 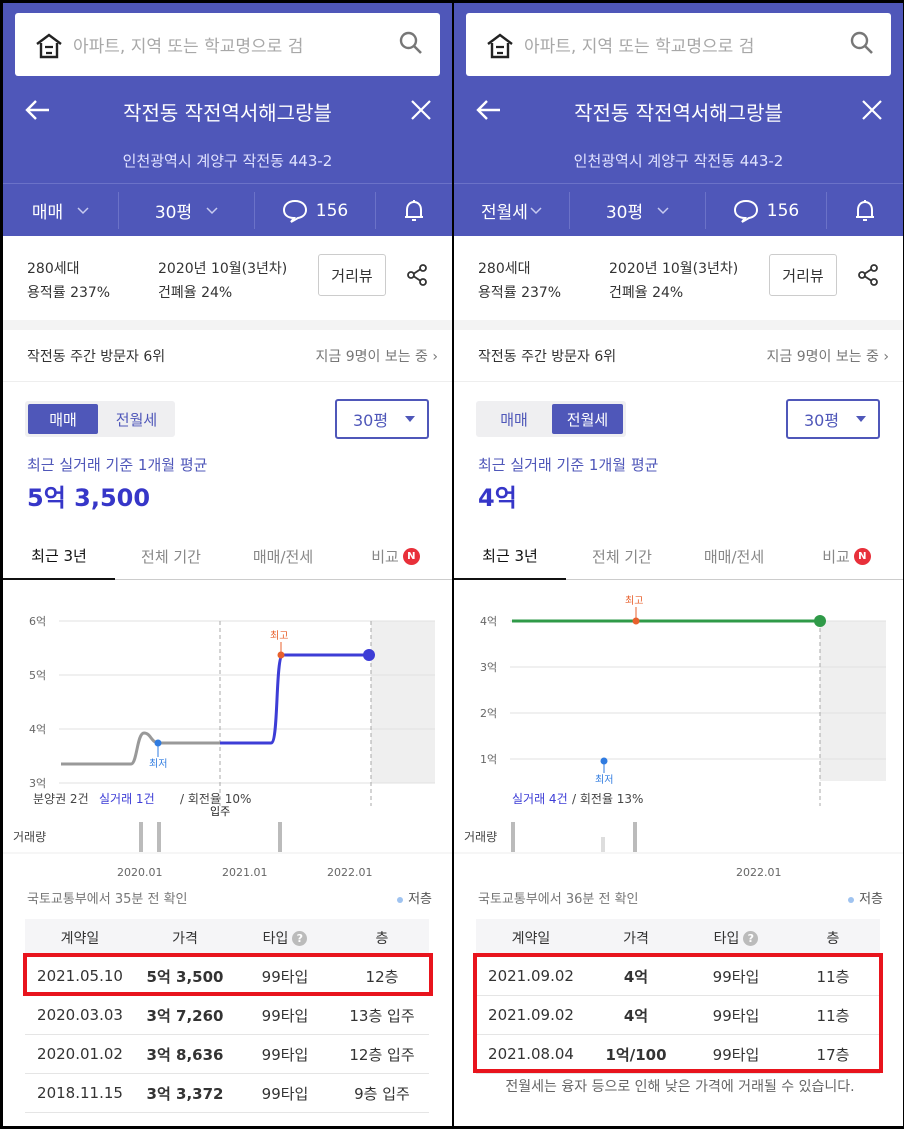 I want to click on cell-floor: 11층, so click(x=833, y=976).